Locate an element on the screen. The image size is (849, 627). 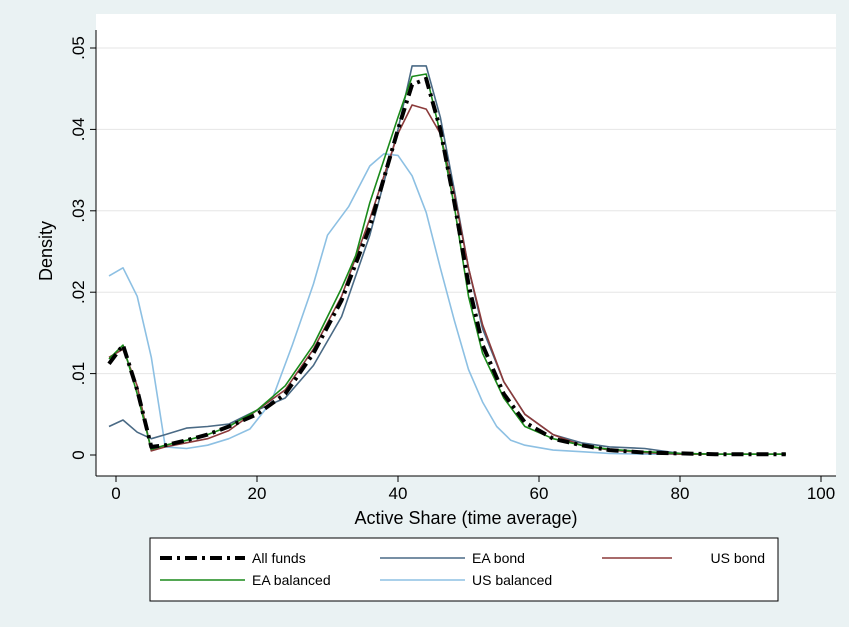
x-tick-label: 80 is located at coordinates (680, 493).